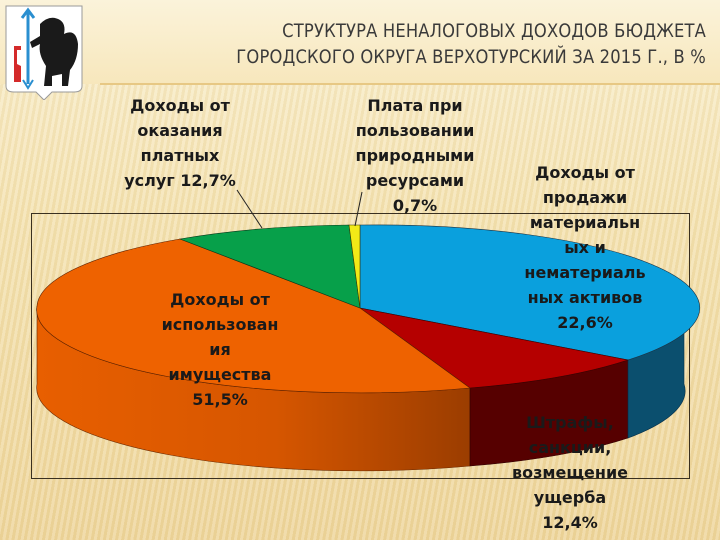 The width and height of the screenshot is (720, 540). What do you see at coordinates (44, 52) in the screenshot?
I see `coat-of-arms-icon` at bounding box center [44, 52].